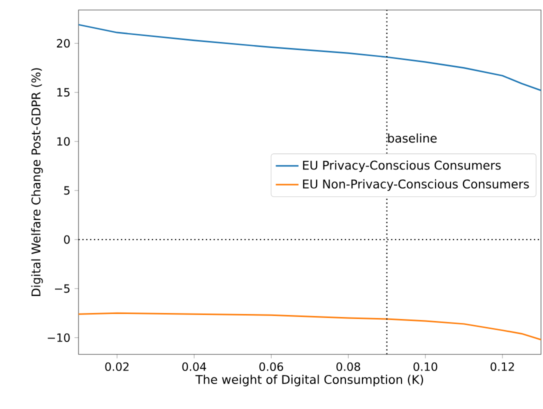 This screenshot has width=543, height=409. What do you see at coordinates (63, 141) in the screenshot?
I see `y-tick-label: 10` at bounding box center [63, 141].